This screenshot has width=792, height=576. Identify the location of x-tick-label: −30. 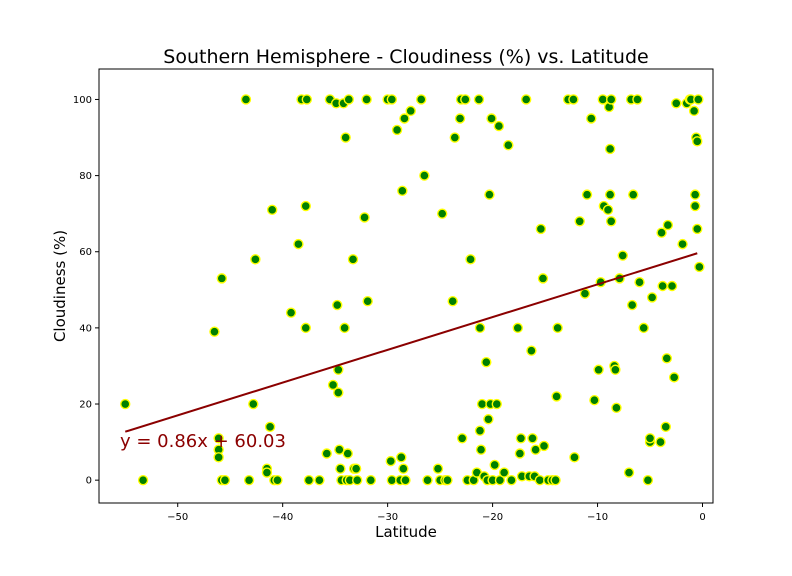
(387, 517).